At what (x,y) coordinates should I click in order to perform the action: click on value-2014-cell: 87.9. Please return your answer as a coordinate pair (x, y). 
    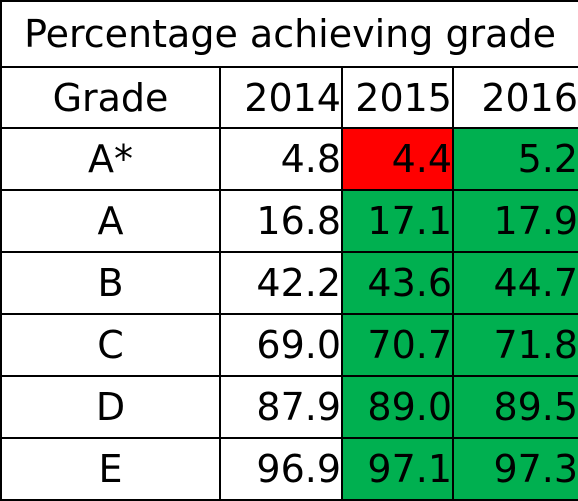
    Looking at the image, I should click on (281, 407).